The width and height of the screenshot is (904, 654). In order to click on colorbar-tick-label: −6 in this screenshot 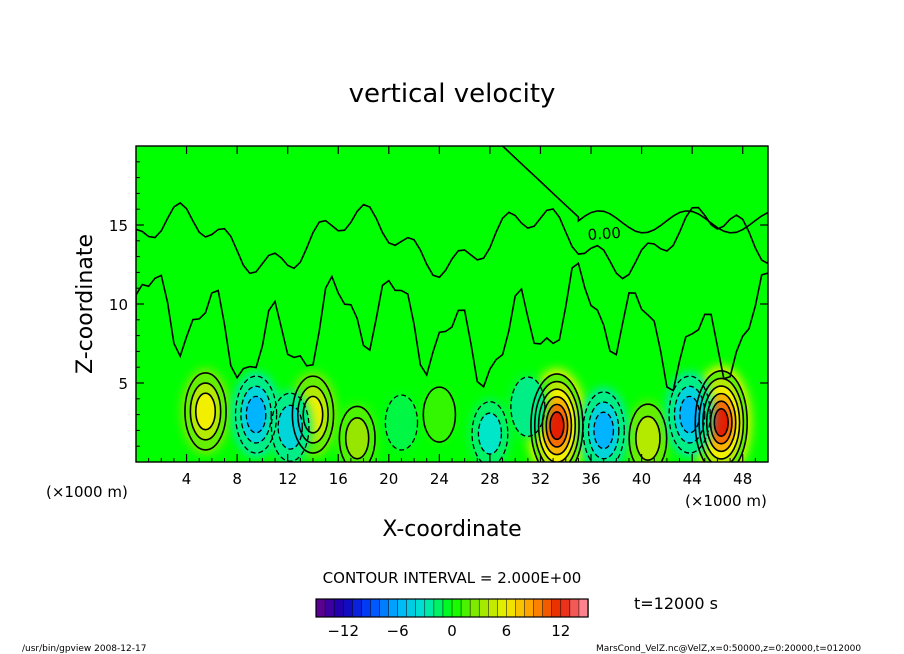, I will do `click(398, 631)`.